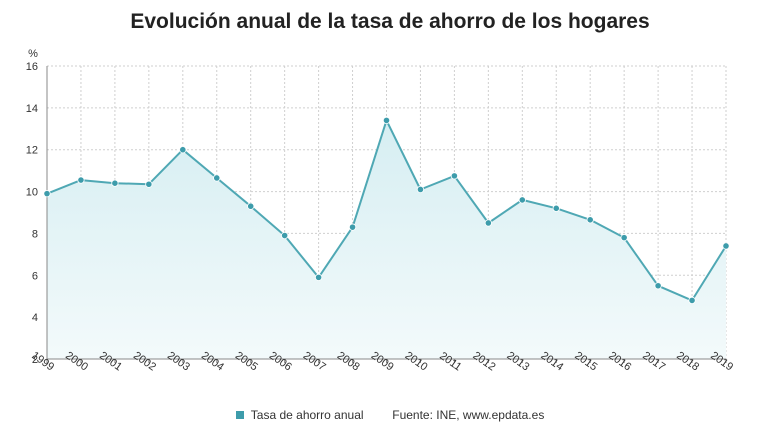 The height and width of the screenshot is (440, 780). I want to click on y-tick-label: 14, so click(32, 109).